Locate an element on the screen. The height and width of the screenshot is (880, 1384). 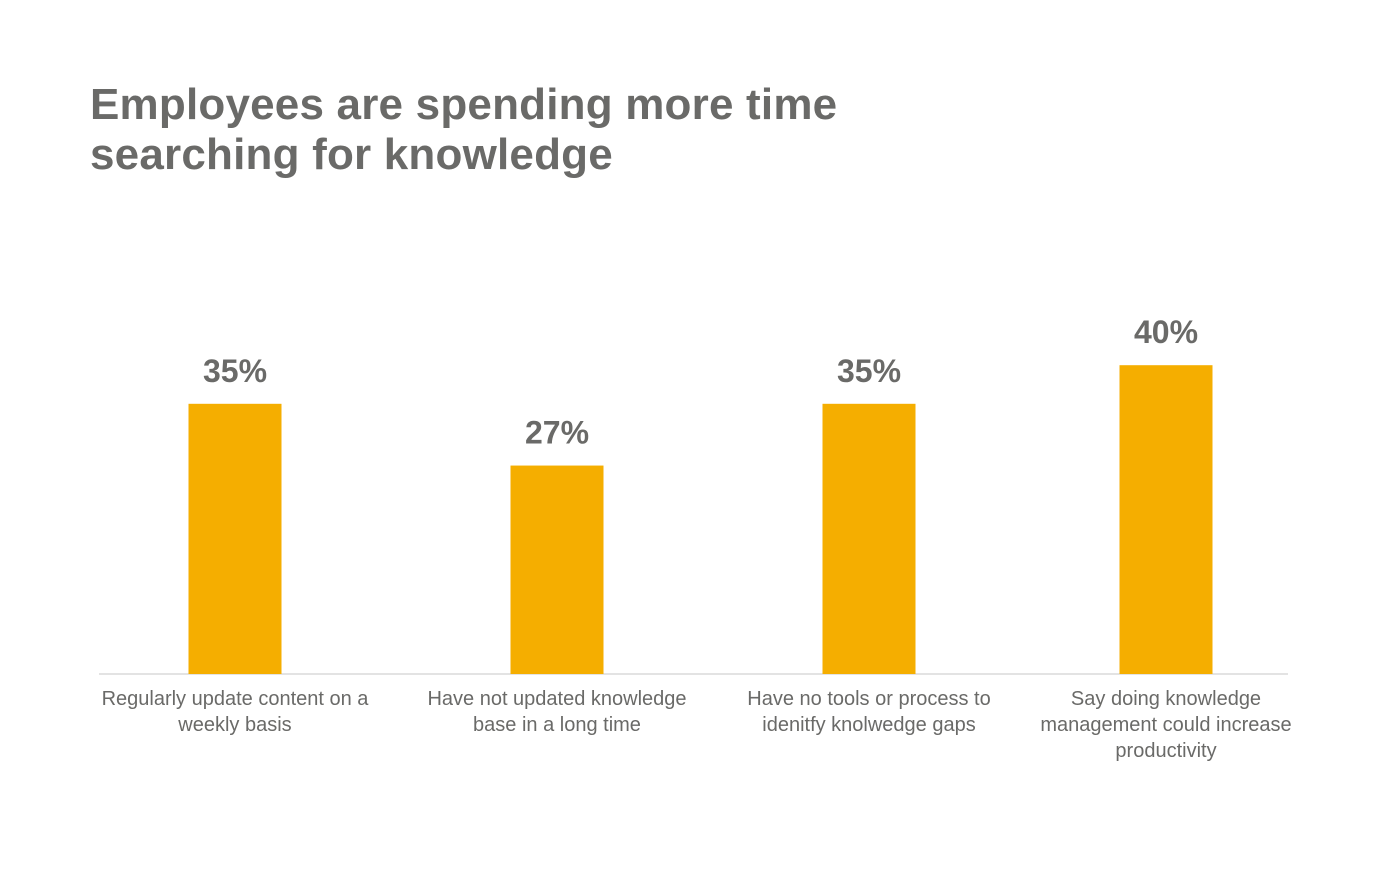
category-label-4-line-3: productivity is located at coordinates (1165, 751).